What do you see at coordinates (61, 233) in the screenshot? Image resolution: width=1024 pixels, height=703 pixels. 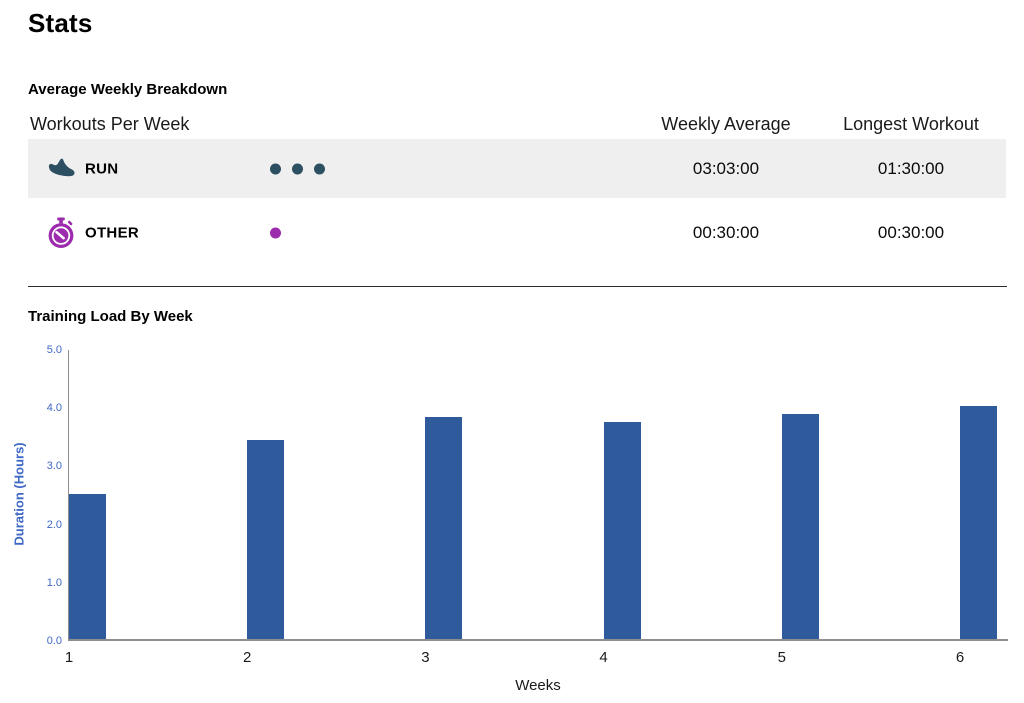 I see `stopwatch-icon` at bounding box center [61, 233].